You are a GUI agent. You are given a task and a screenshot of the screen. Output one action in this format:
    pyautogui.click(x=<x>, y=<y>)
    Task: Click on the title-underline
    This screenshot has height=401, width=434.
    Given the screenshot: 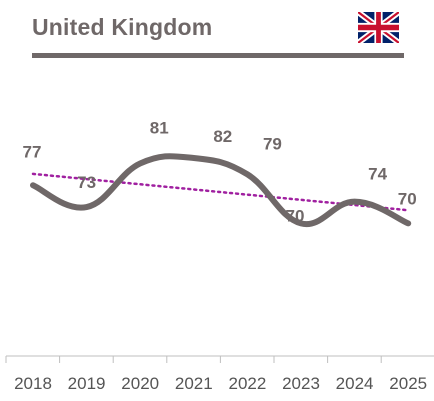 What is the action you would take?
    pyautogui.click(x=218, y=55)
    